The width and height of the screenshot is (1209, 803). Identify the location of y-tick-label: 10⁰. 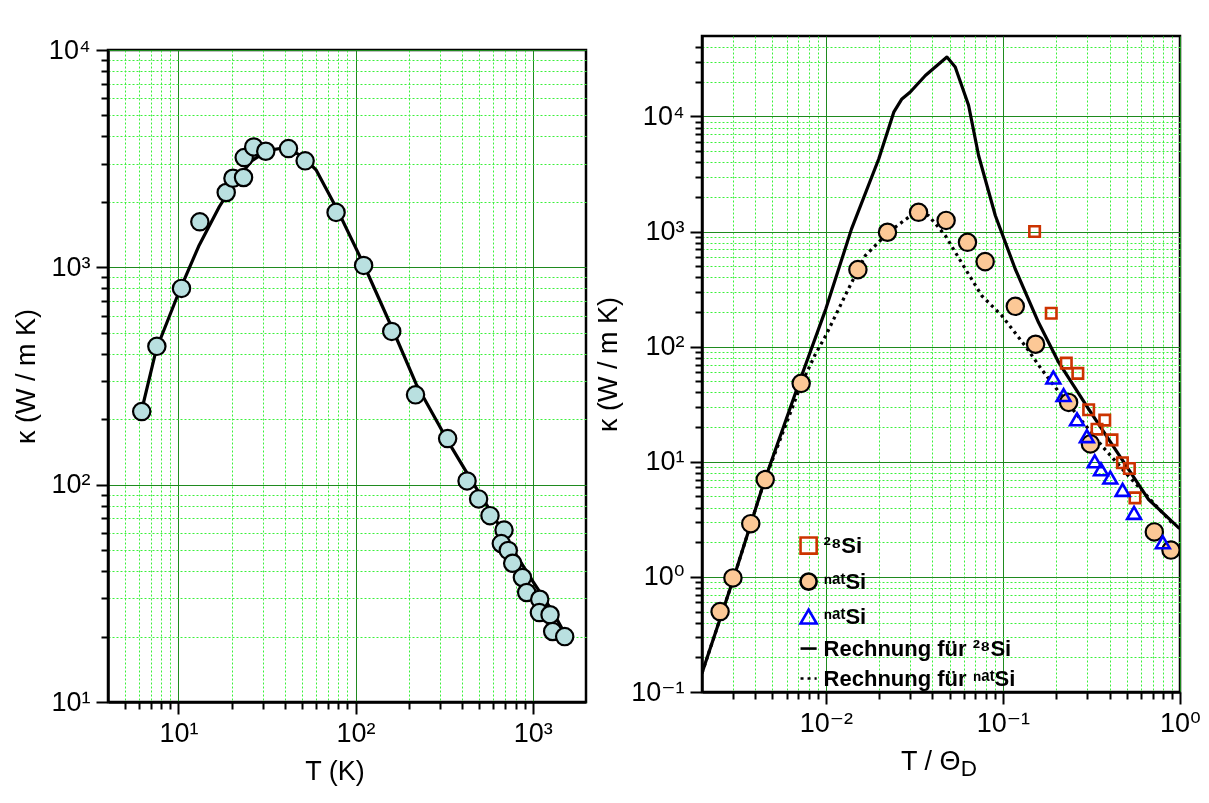
(664, 576).